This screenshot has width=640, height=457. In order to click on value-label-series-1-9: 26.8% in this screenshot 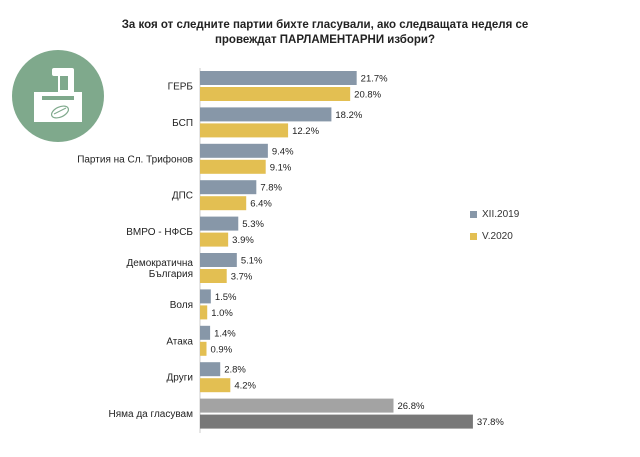, I will do `click(410, 406)`.